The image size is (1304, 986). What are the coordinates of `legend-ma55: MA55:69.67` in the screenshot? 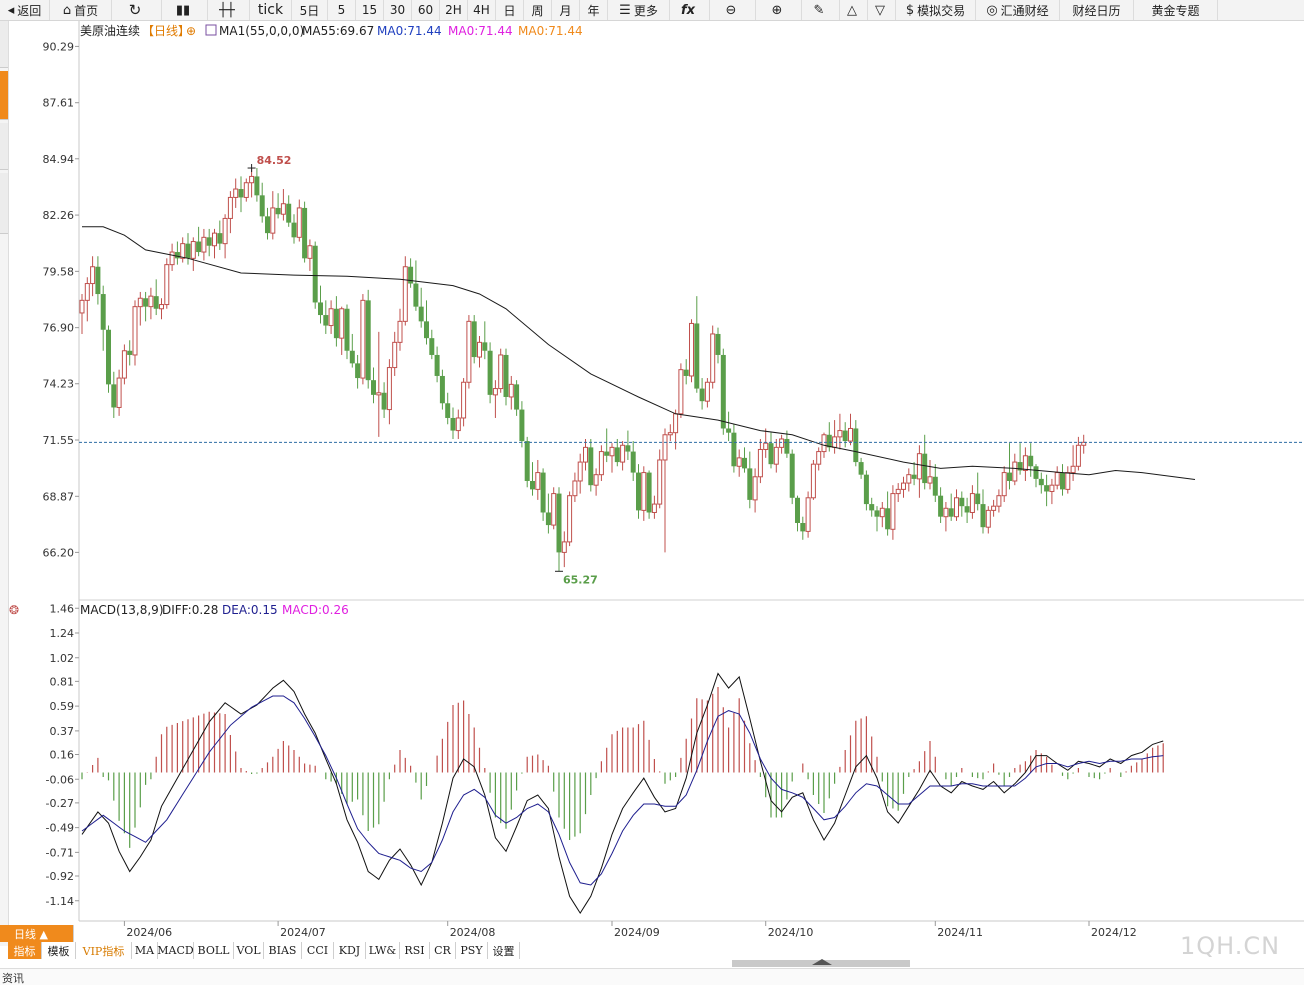 It's located at (338, 31).